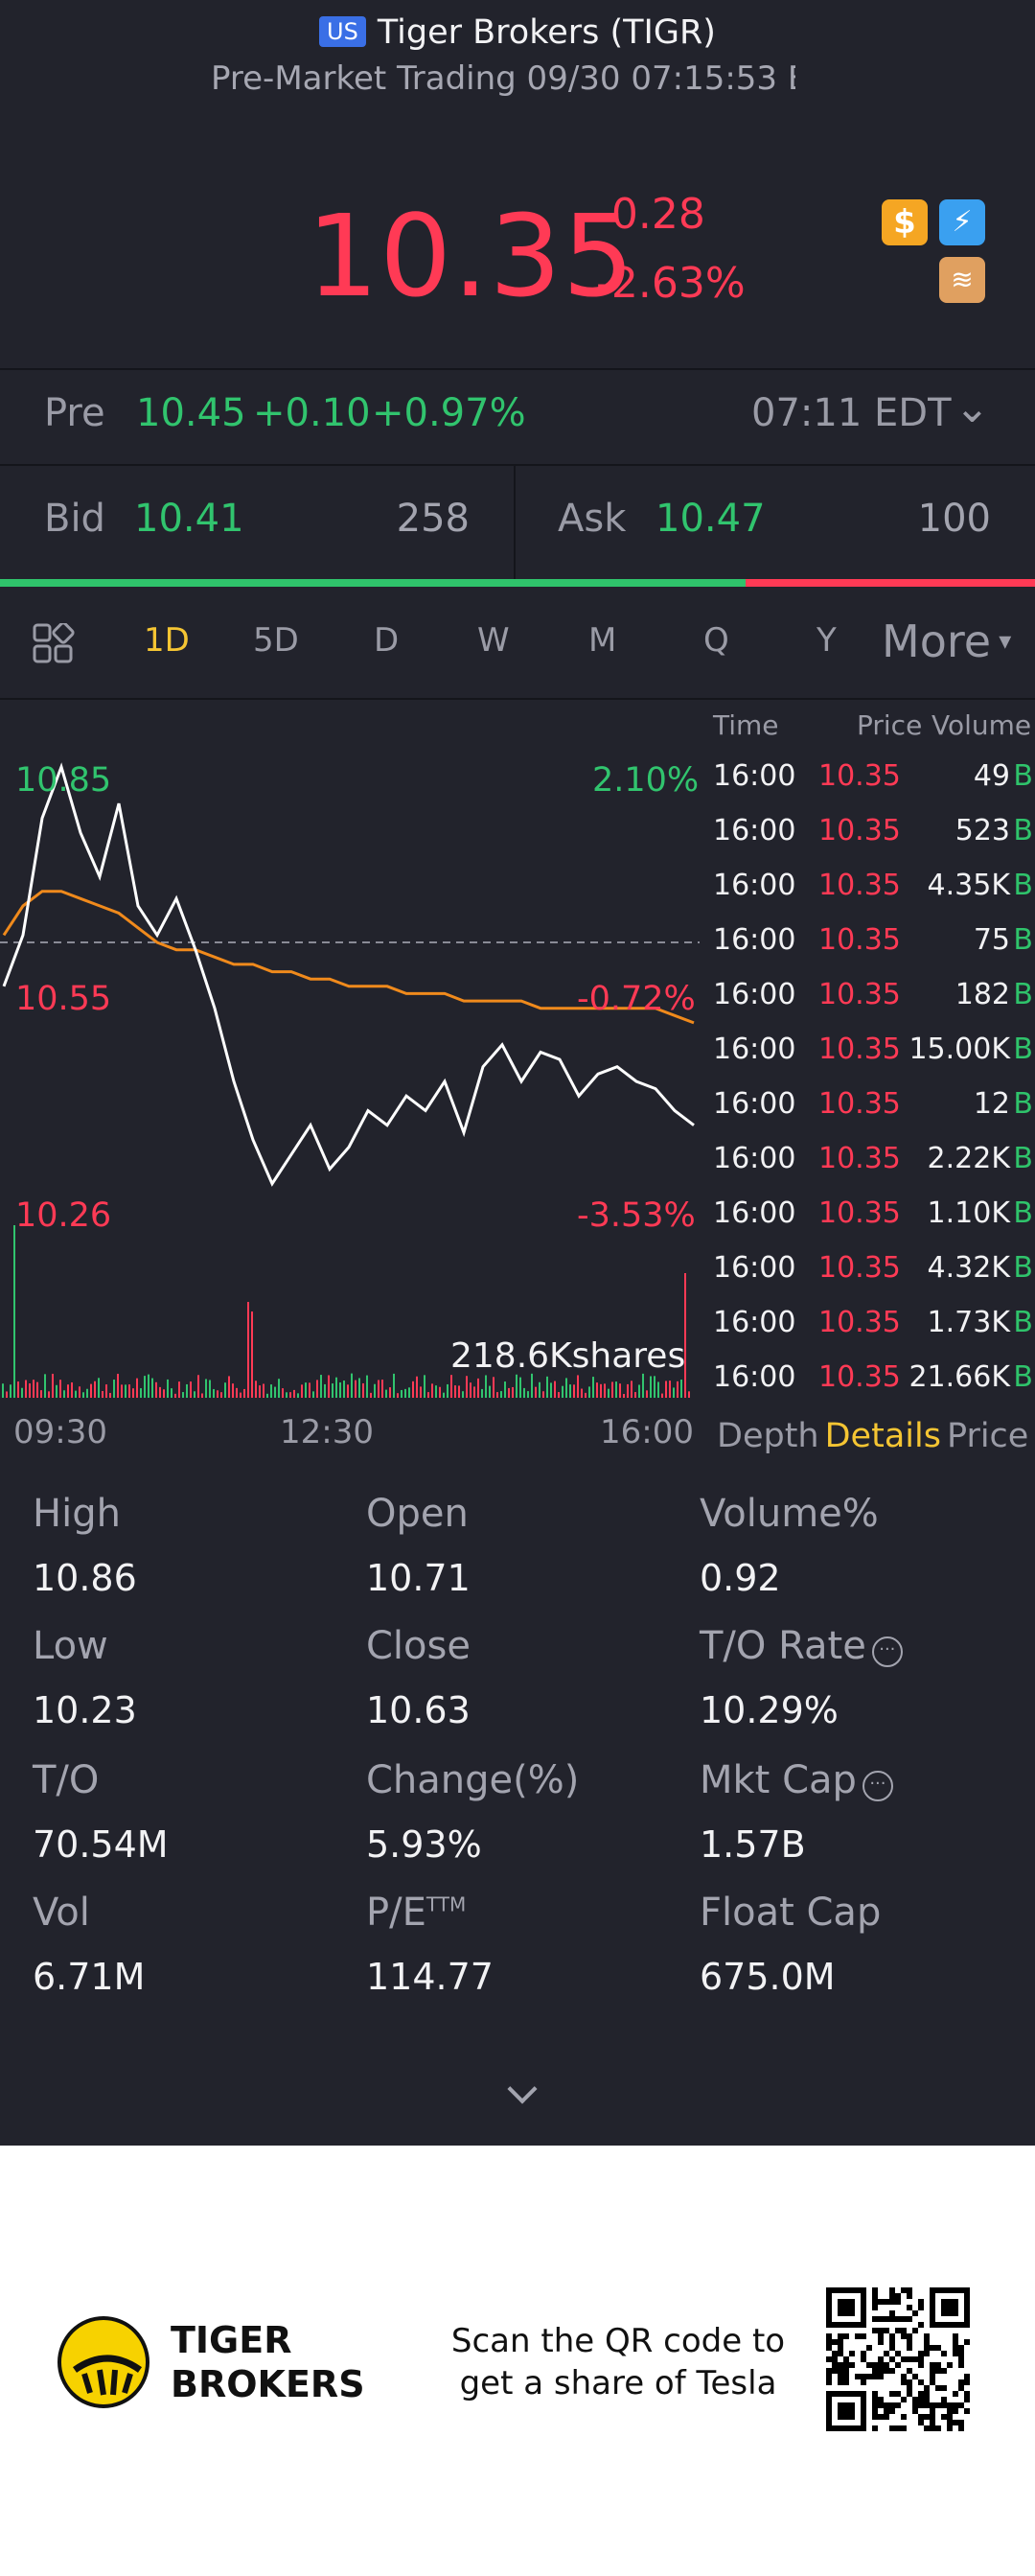  Describe the element at coordinates (962, 280) in the screenshot. I see `layers-icon: ≋` at that location.